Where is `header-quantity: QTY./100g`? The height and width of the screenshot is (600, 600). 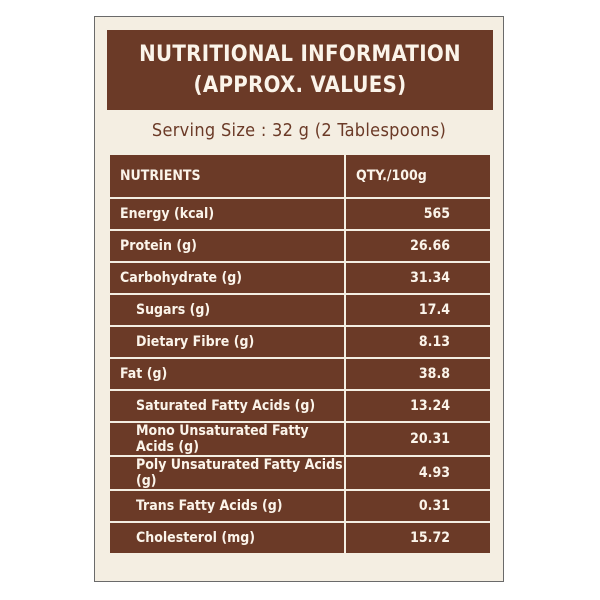
header-quantity: QTY./100g is located at coordinates (418, 176).